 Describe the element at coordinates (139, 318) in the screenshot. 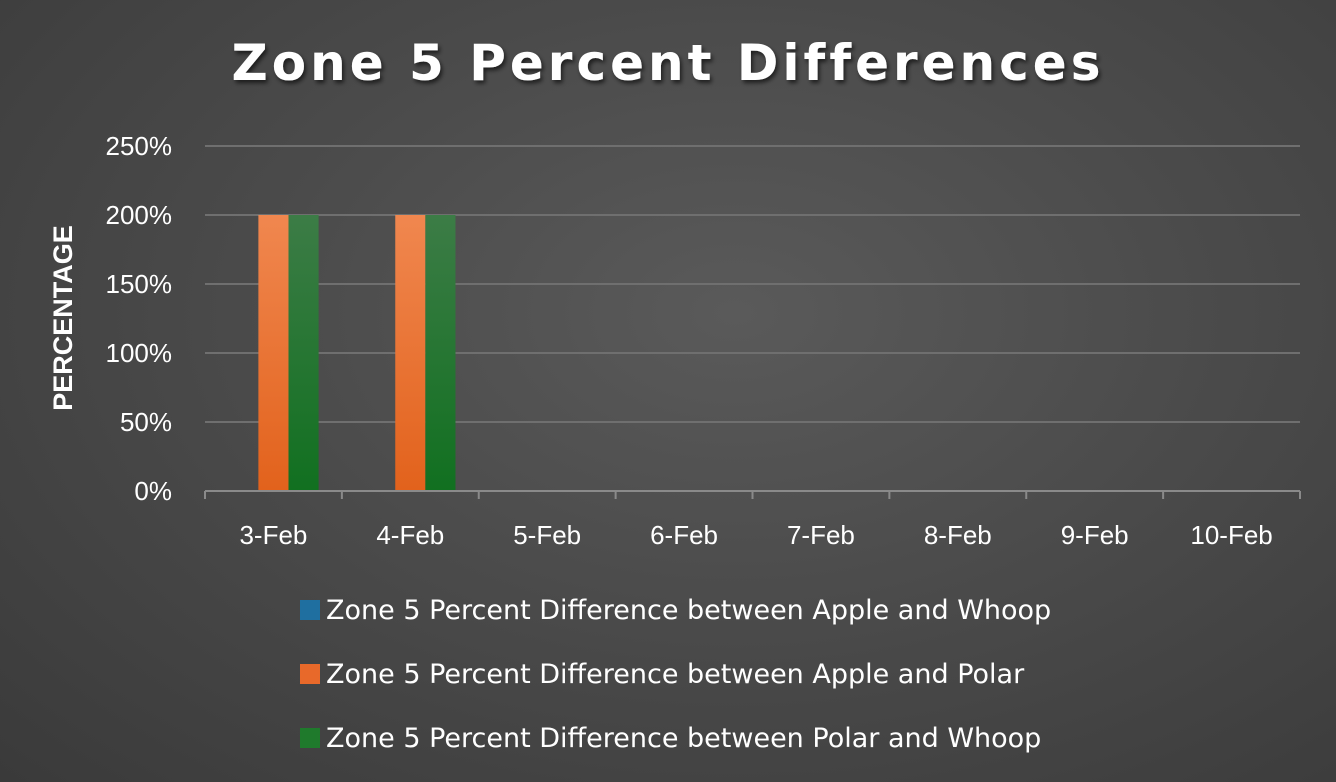

I see `y-axis-ticks: 0% 50% 100% 150% 200% 250%` at that location.